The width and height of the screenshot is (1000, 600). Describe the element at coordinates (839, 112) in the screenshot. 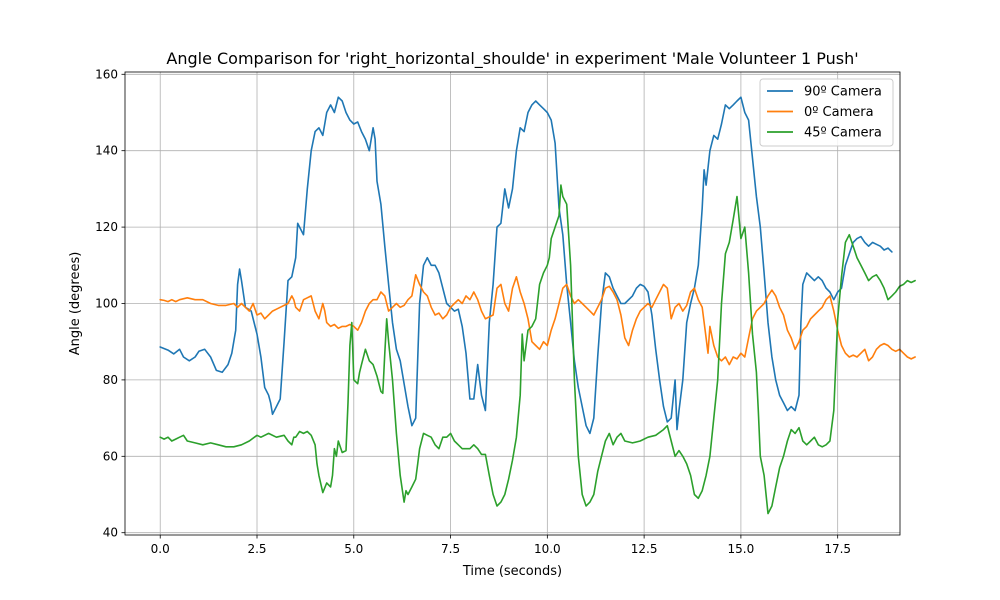

I see `legend-label: 0º Camera` at that location.